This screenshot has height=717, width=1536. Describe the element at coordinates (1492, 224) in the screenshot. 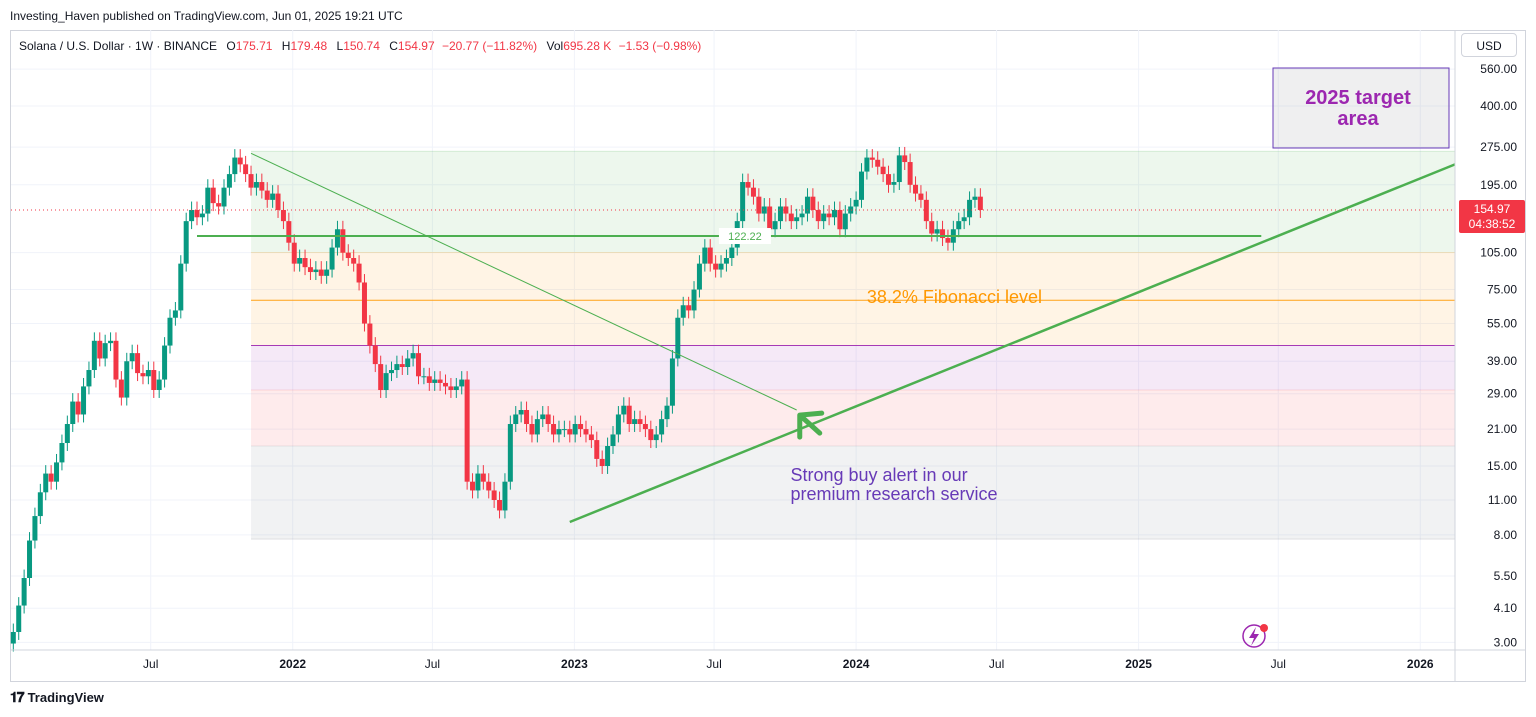

I see `bar-countdown: 04:38:52` at that location.